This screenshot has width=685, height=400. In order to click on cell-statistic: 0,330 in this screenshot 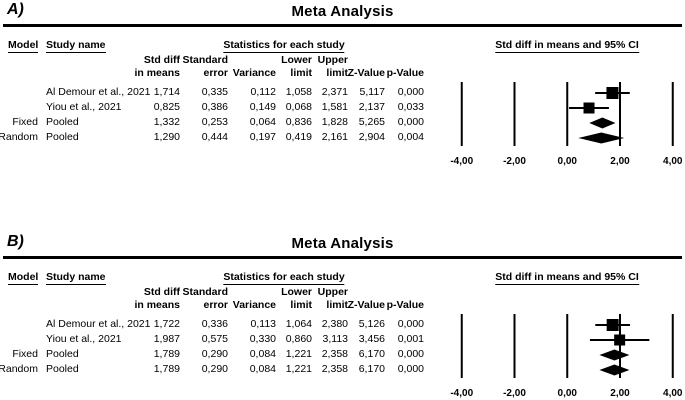, I will do `click(262, 339)`.